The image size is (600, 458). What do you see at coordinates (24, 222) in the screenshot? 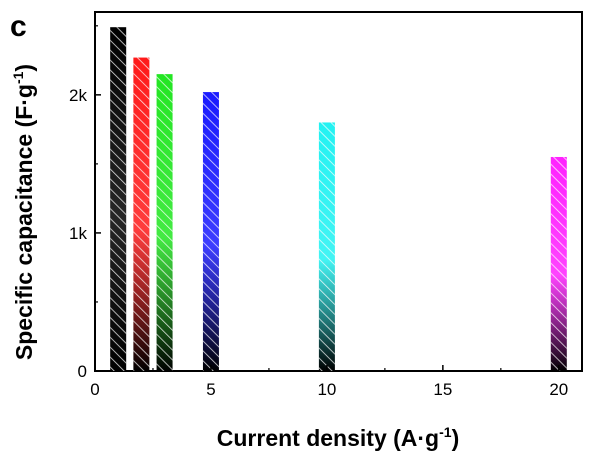
I see `y-axis-title-main: Specific capacitance (F·g` at bounding box center [24, 222].